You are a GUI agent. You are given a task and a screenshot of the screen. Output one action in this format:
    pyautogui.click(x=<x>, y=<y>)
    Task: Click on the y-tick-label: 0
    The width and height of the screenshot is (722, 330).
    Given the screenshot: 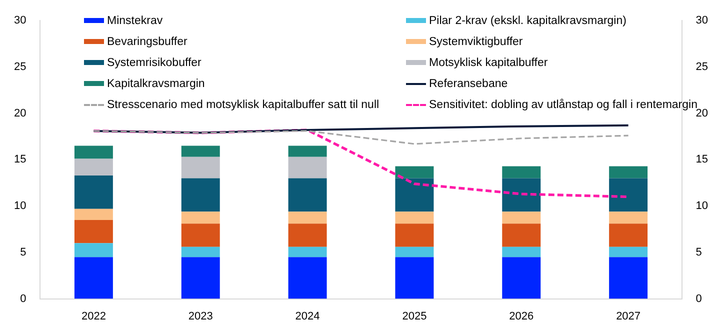 What is the action you would take?
    pyautogui.click(x=23, y=298)
    